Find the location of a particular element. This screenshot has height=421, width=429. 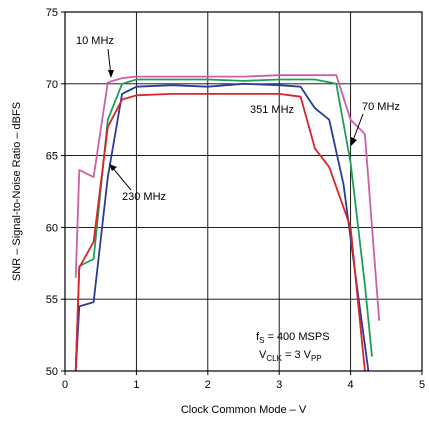

y-tick-label: 50 is located at coordinates (52, 372).